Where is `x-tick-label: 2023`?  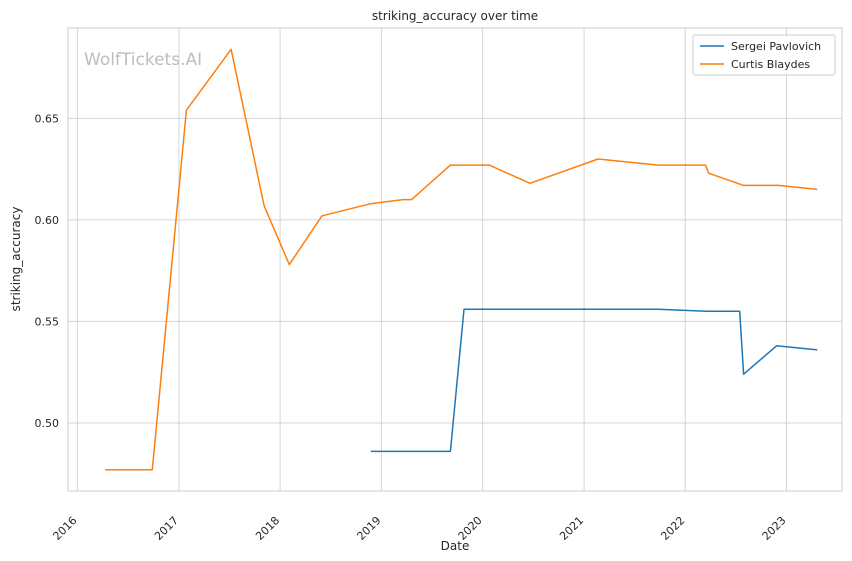
x-tick-label: 2023 is located at coordinates (774, 528).